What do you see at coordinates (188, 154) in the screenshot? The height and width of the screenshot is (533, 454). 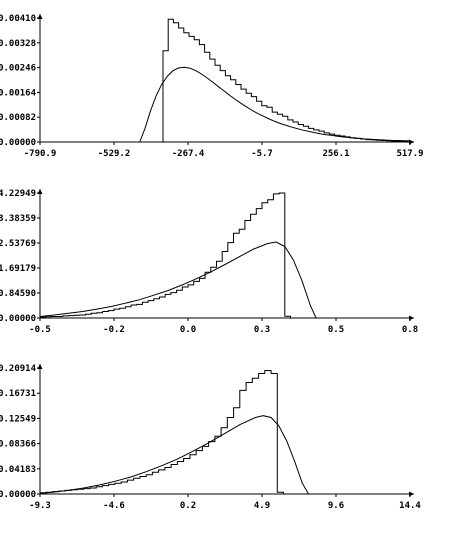 I see `panel-1-x-tick-label: -267.4` at bounding box center [188, 154].